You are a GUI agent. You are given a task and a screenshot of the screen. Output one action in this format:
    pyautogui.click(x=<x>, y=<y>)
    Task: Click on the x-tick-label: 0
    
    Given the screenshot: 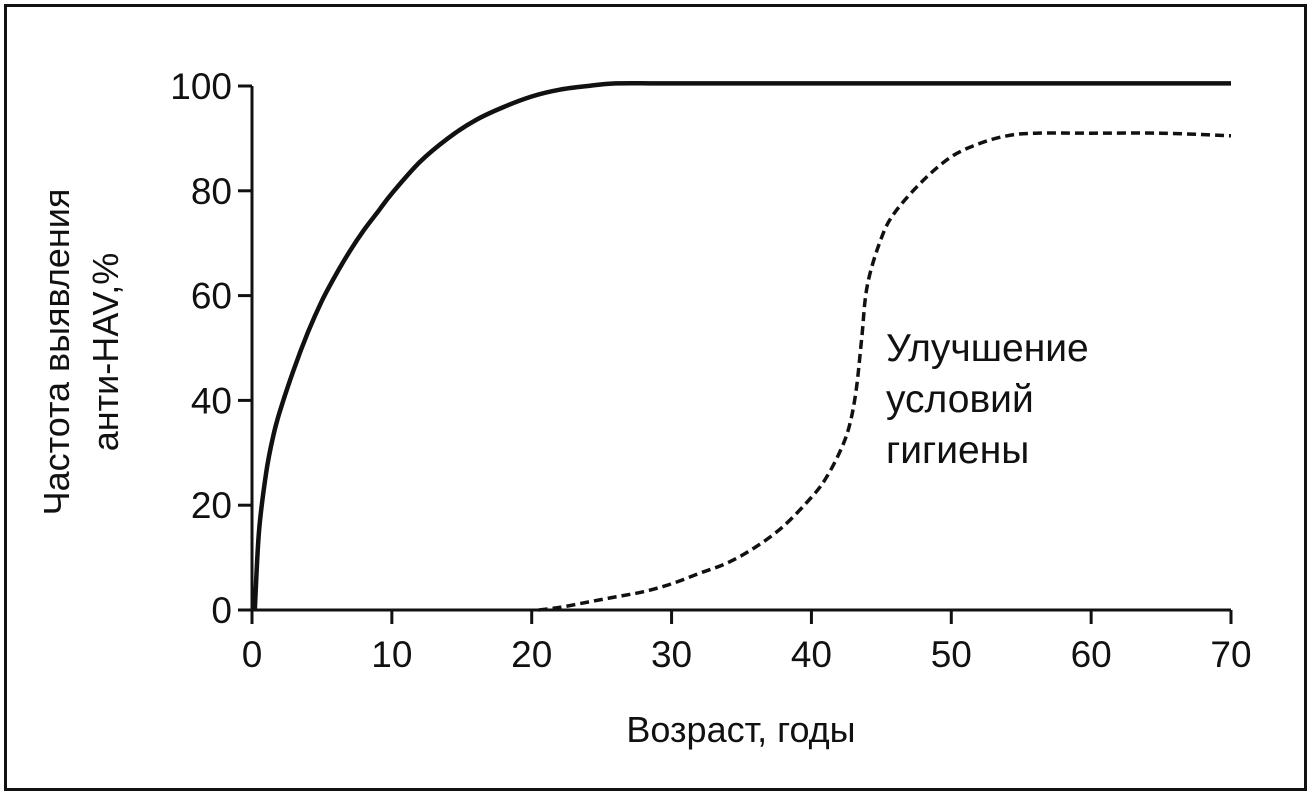 What is the action you would take?
    pyautogui.click(x=252, y=654)
    